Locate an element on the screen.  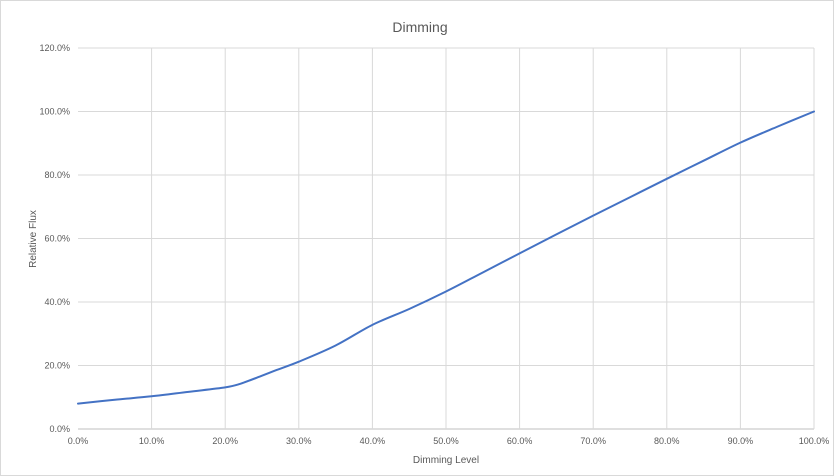
x-tick-label: 90.0% is located at coordinates (741, 441).